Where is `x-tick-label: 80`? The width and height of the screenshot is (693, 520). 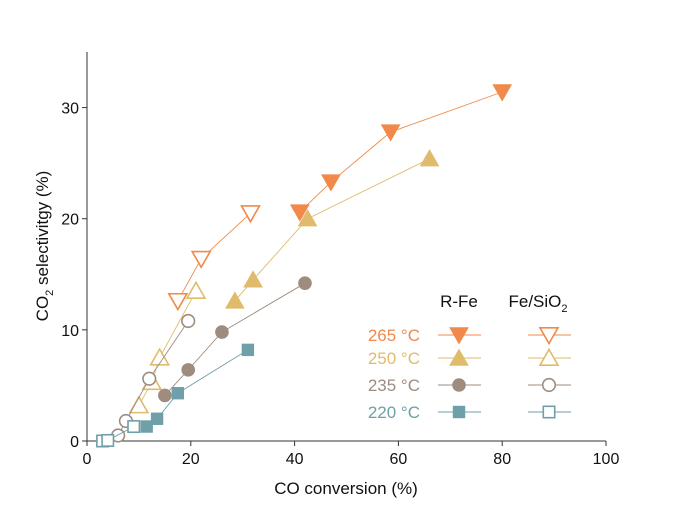 x-tick-label: 80 is located at coordinates (502, 459).